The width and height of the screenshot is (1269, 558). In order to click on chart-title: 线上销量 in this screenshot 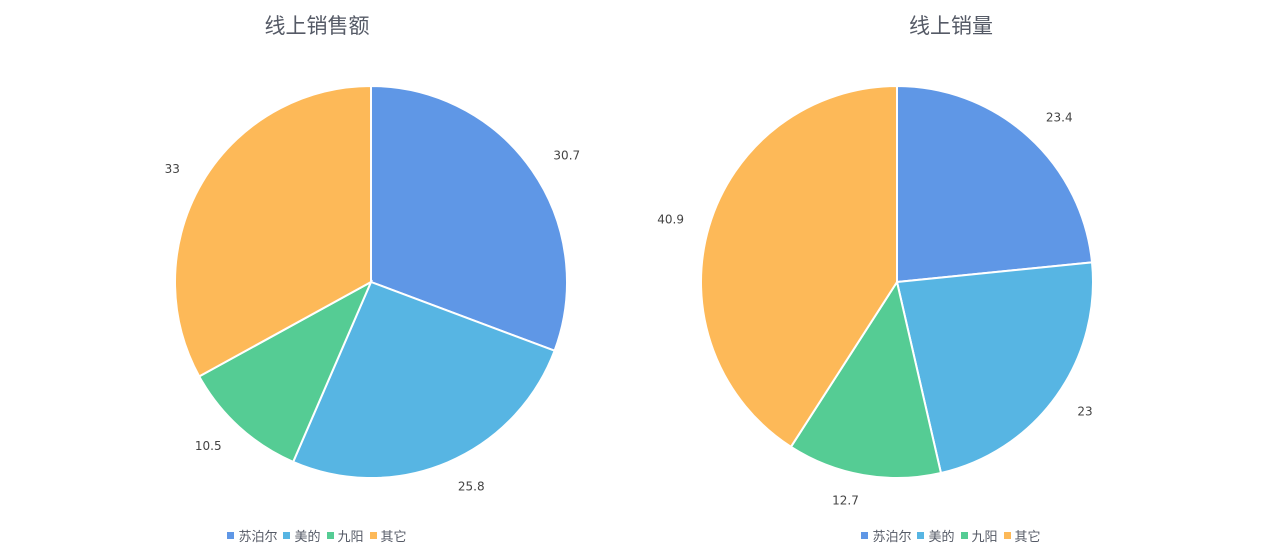, I will do `click(951, 26)`.